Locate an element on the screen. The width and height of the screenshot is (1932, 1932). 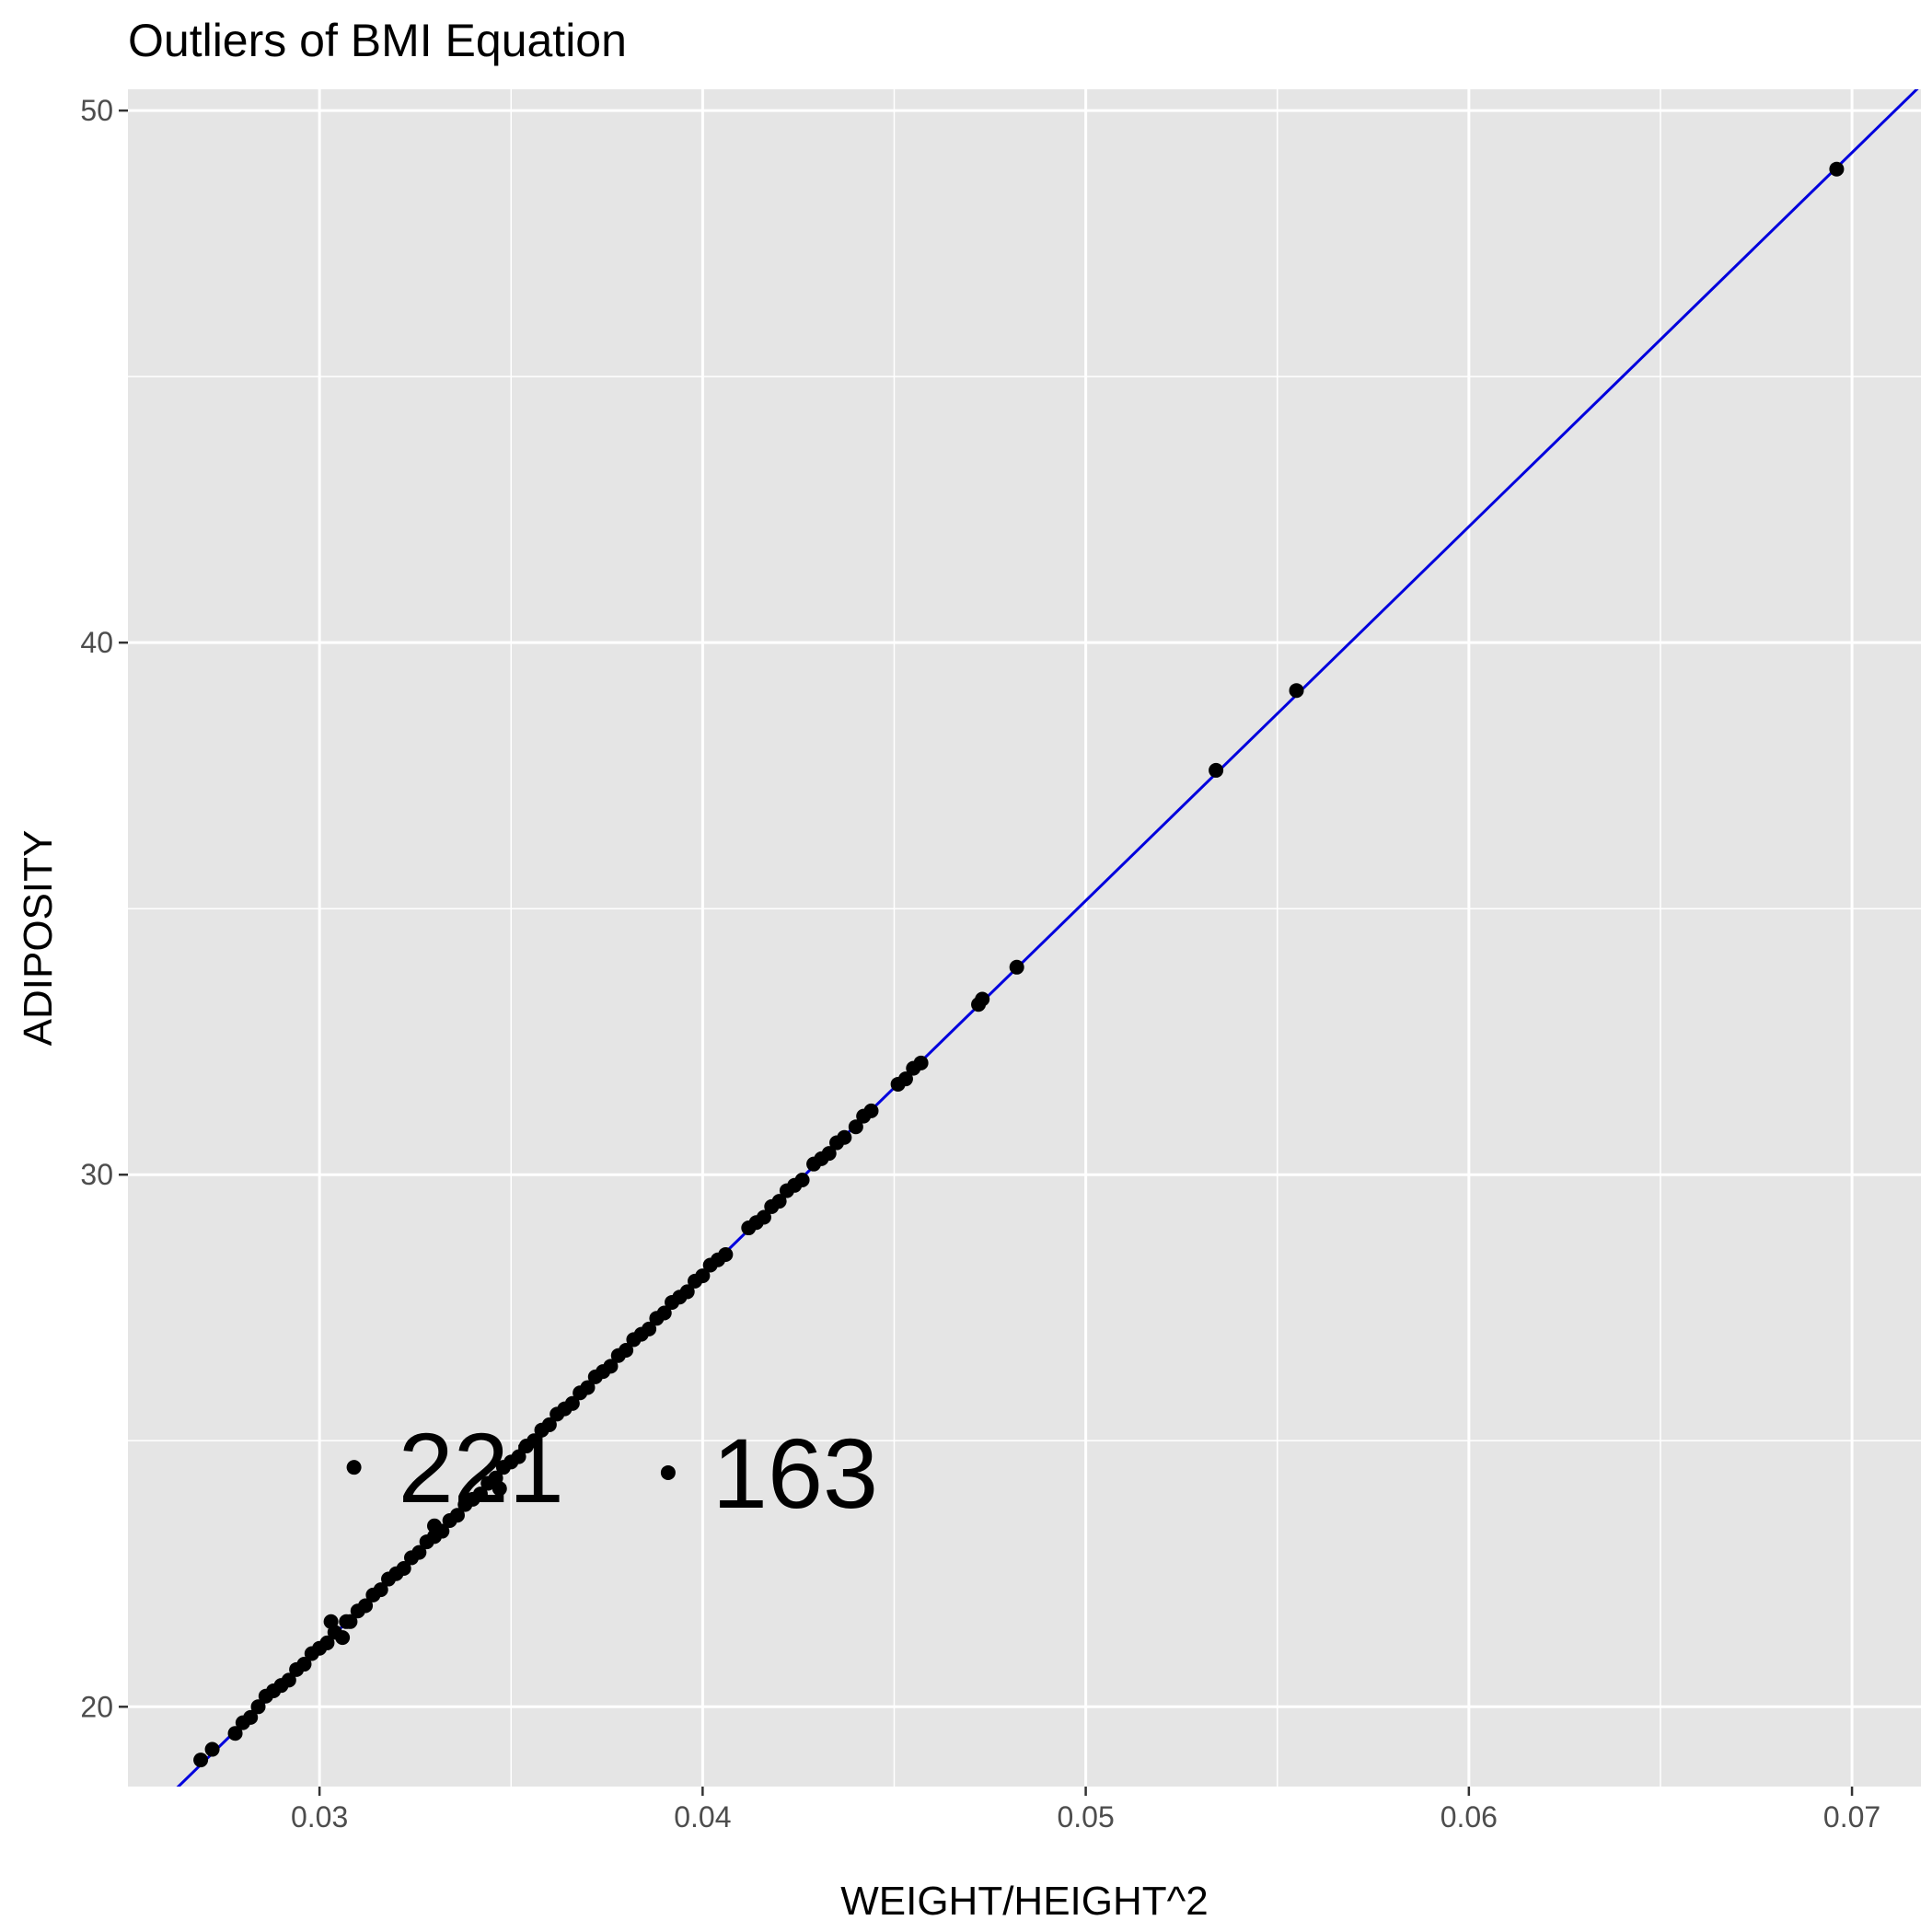
chart-title: Outliers of BMI Equation is located at coordinates (378, 40).